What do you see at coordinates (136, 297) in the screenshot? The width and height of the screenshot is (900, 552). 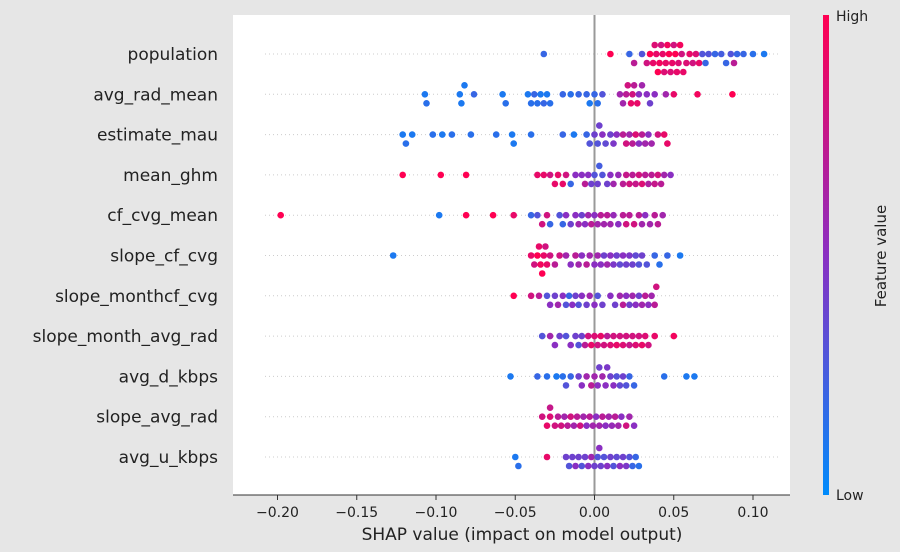 I see `feature-label: slope_monthcf_cvg` at bounding box center [136, 297].